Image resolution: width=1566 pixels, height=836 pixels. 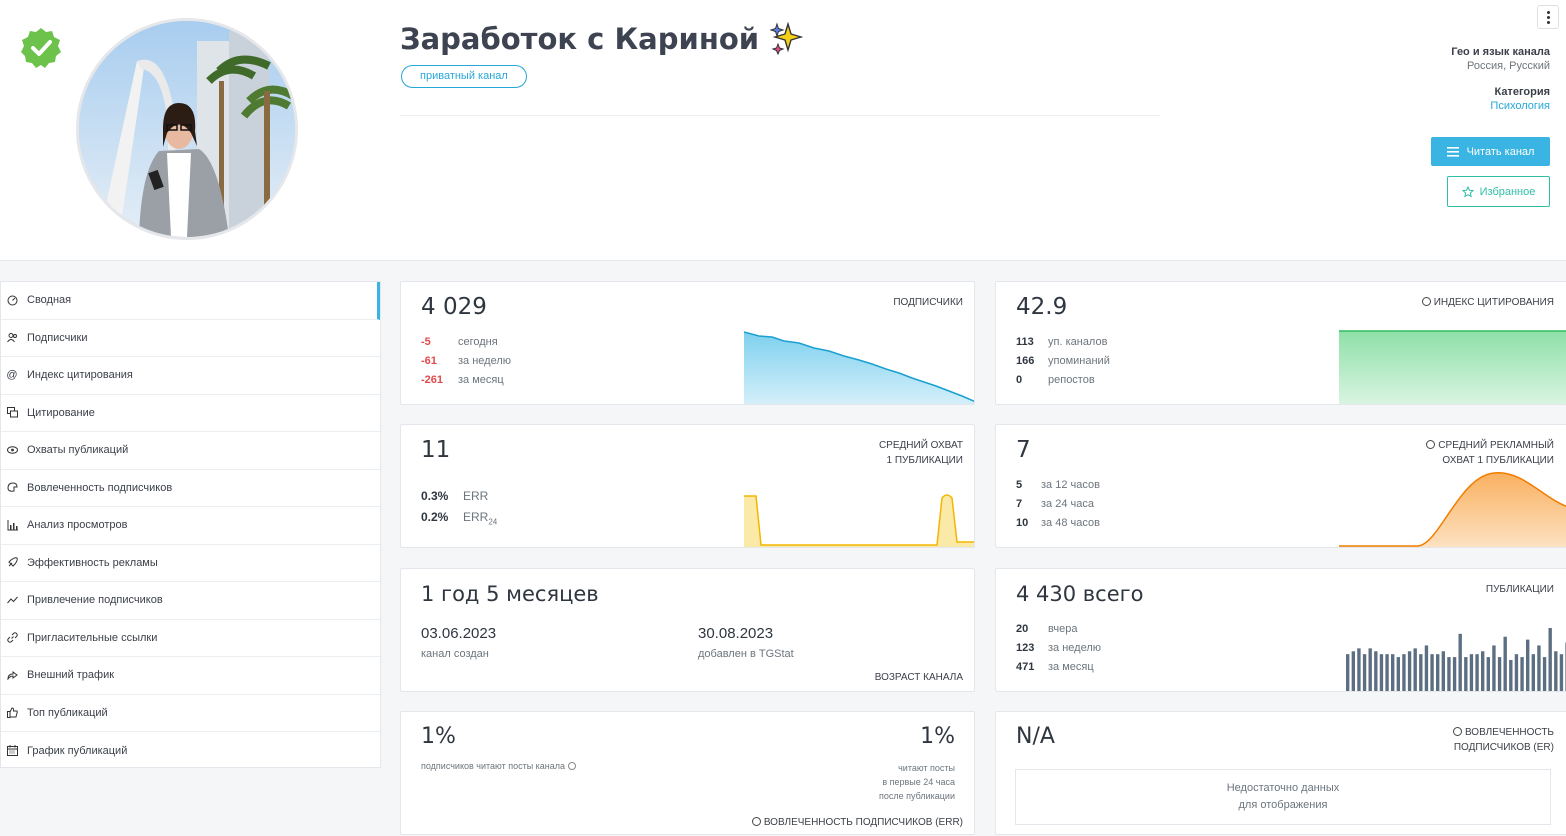 What do you see at coordinates (1522, 92) in the screenshot?
I see `category-label: Категория` at bounding box center [1522, 92].